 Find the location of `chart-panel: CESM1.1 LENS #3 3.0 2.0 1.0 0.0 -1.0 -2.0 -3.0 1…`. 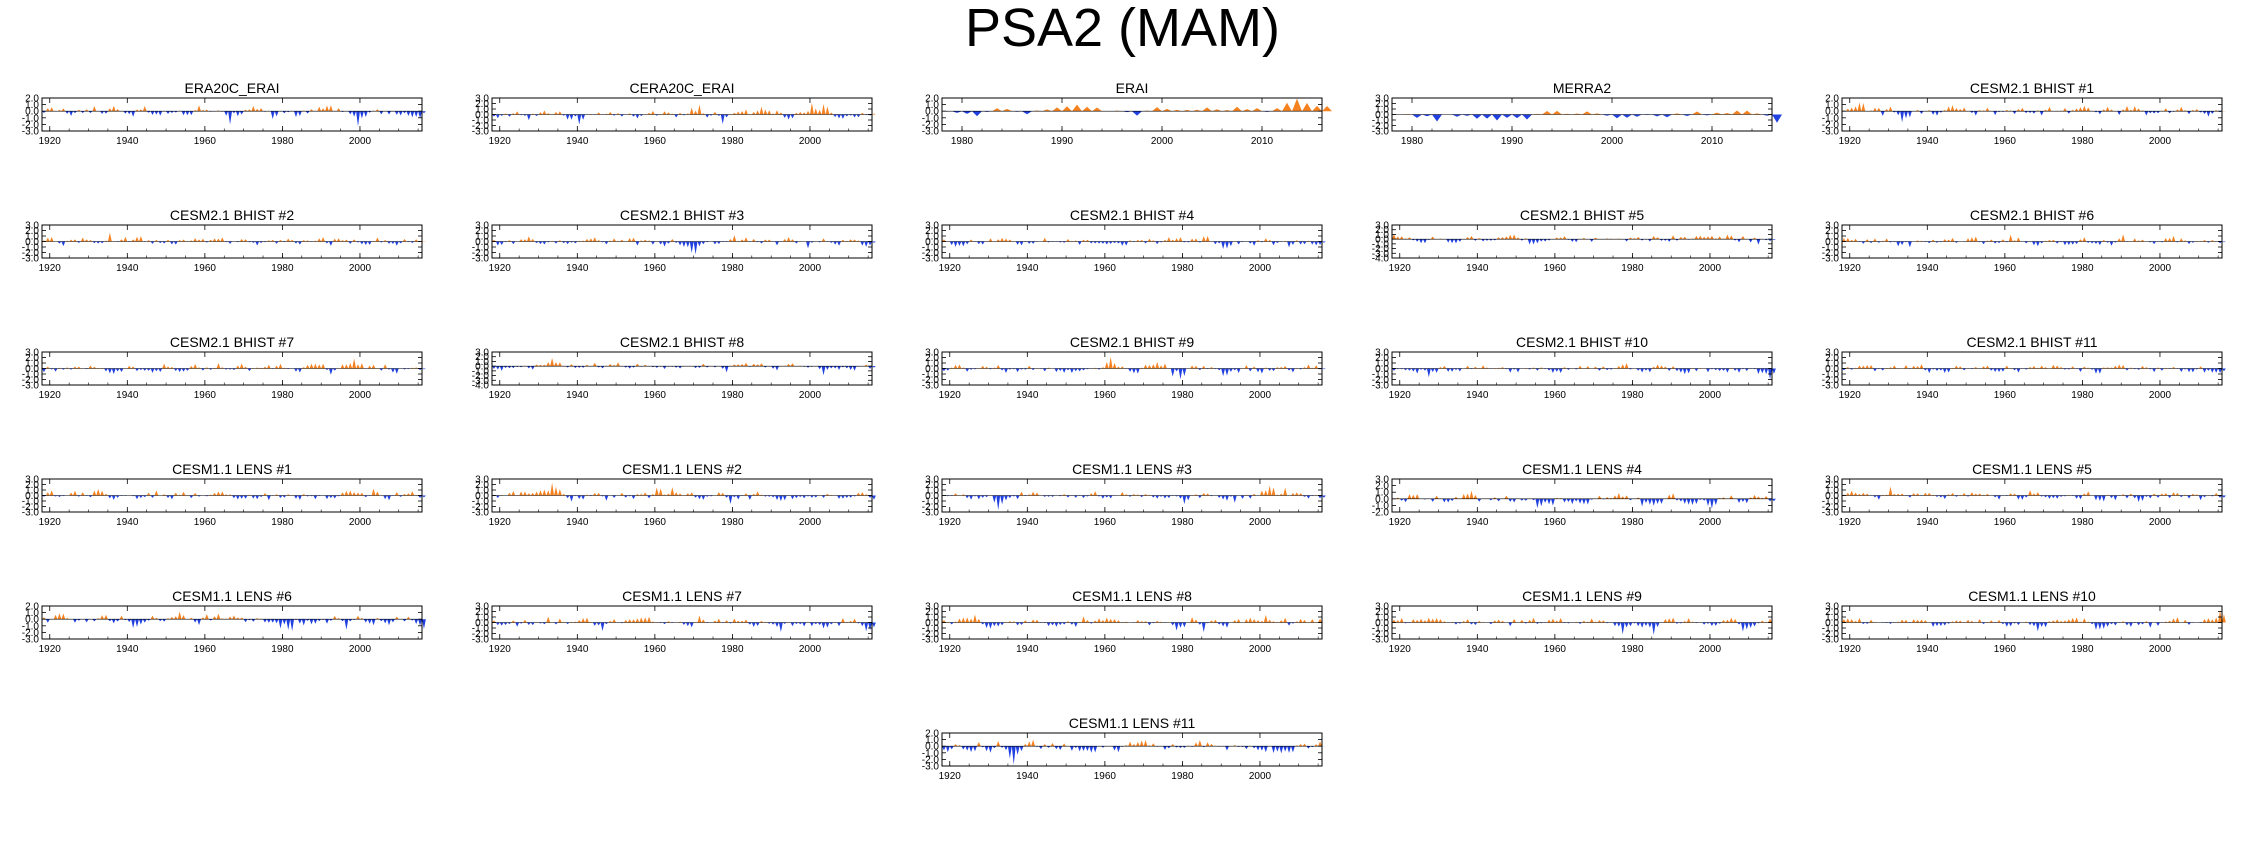

chart-panel: CESM1.1 LENS #3 3.0 2.0 1.0 0.0 -1.0 -2.0 -3.0 1… is located at coordinates (1120, 498).